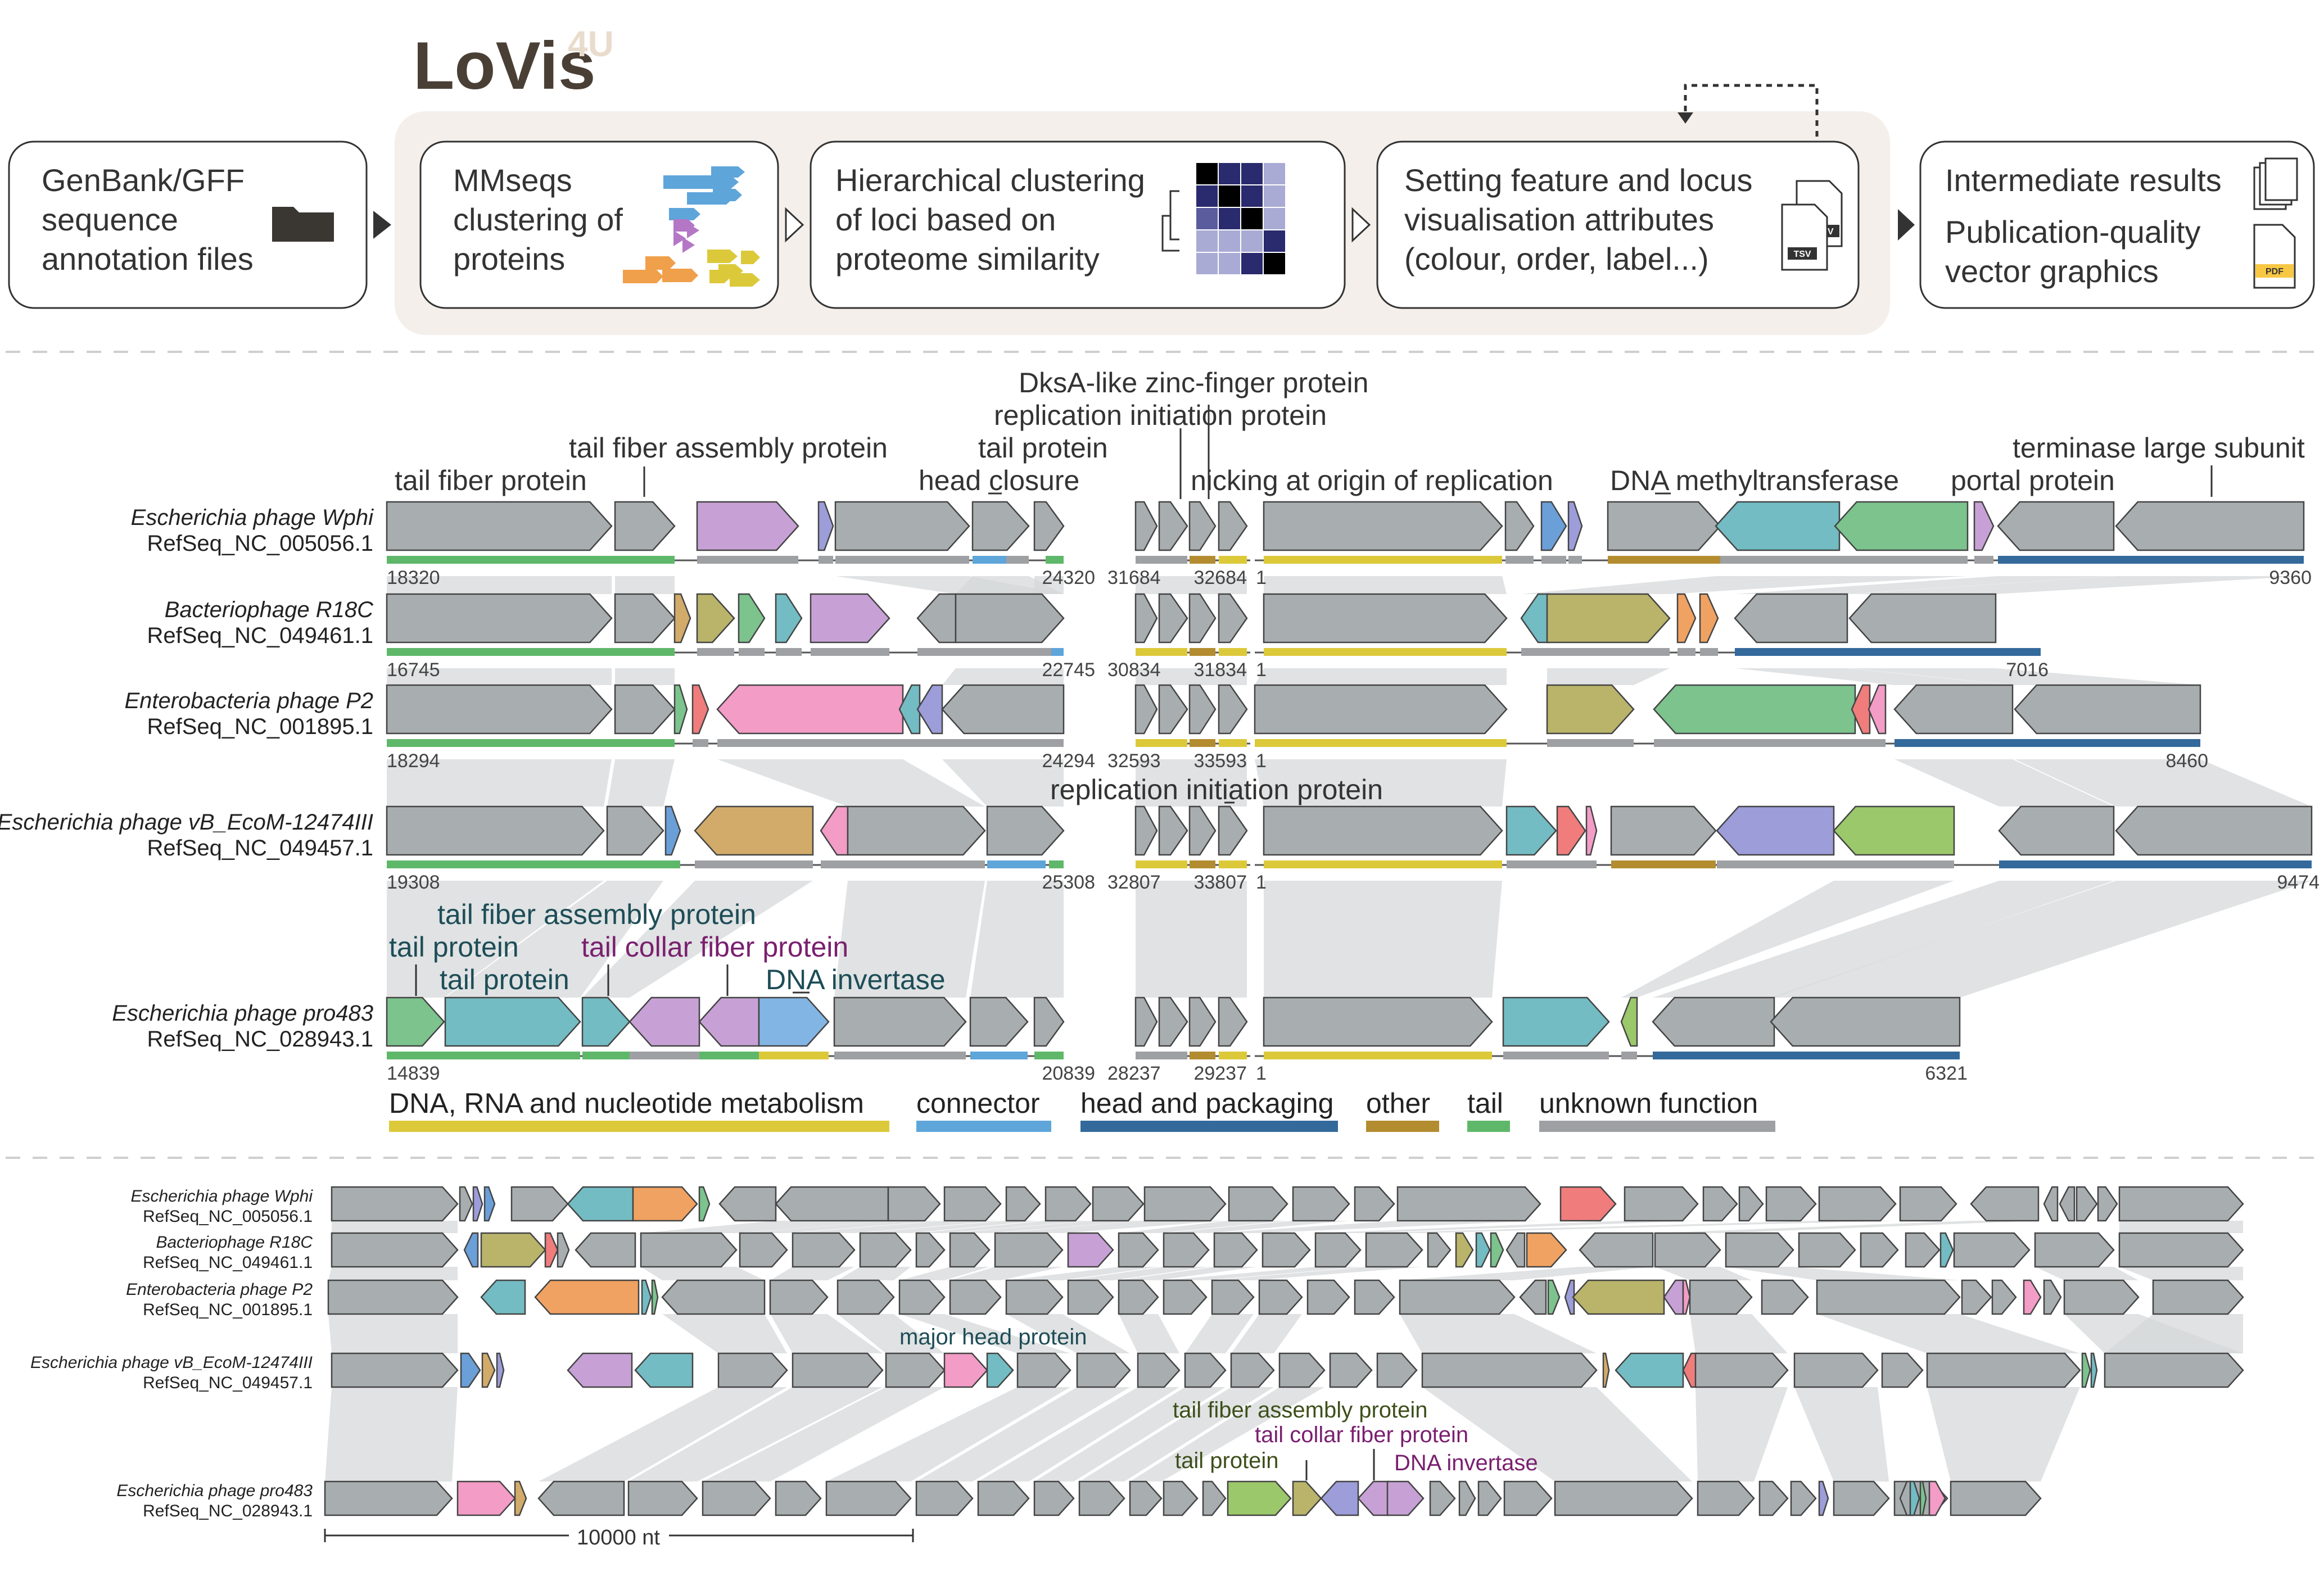  What do you see at coordinates (618, 1538) in the screenshot?
I see `scale-label: 10000 nt` at bounding box center [618, 1538].